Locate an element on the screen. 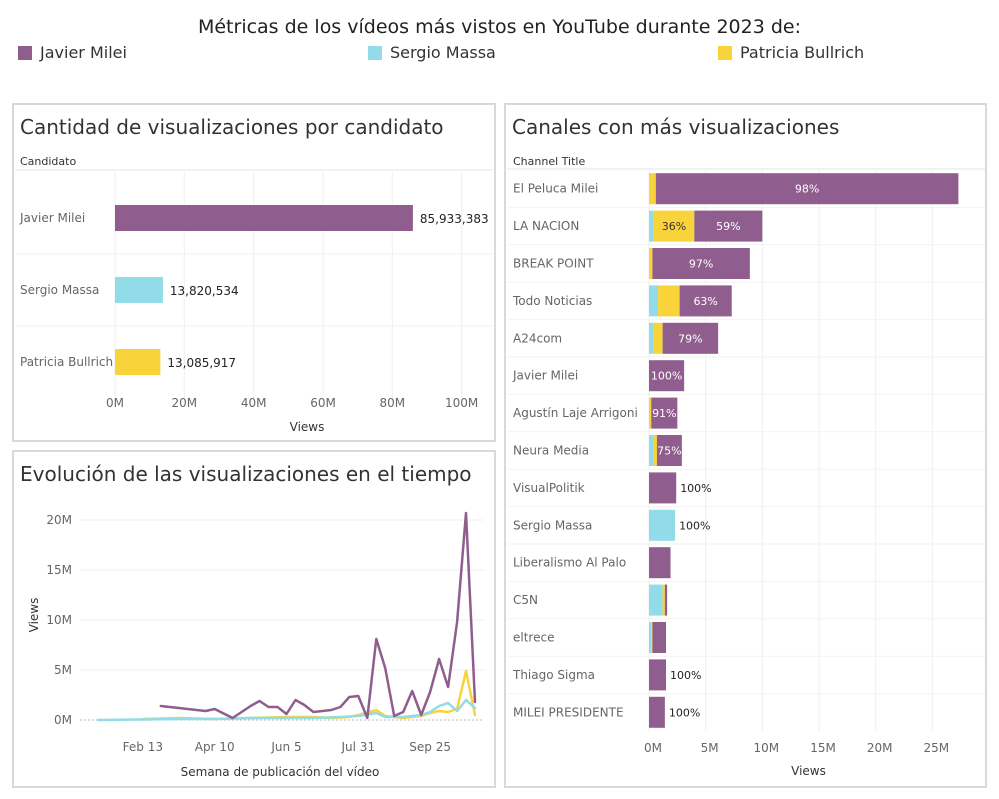  series-line-sergio-massa is located at coordinates (286, 710).